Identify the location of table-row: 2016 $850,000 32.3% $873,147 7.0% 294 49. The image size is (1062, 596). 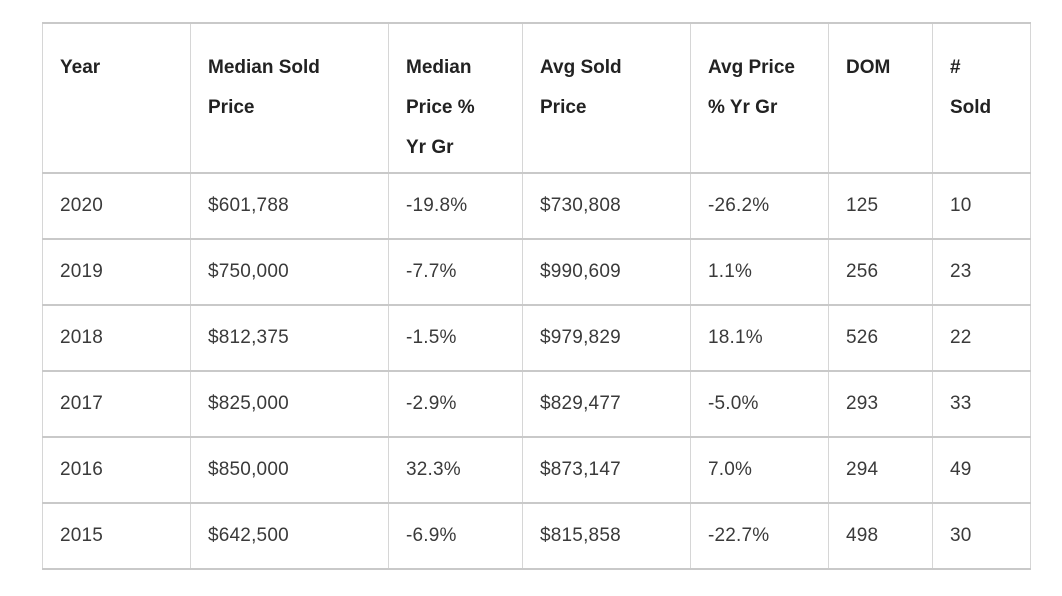
(536, 470).